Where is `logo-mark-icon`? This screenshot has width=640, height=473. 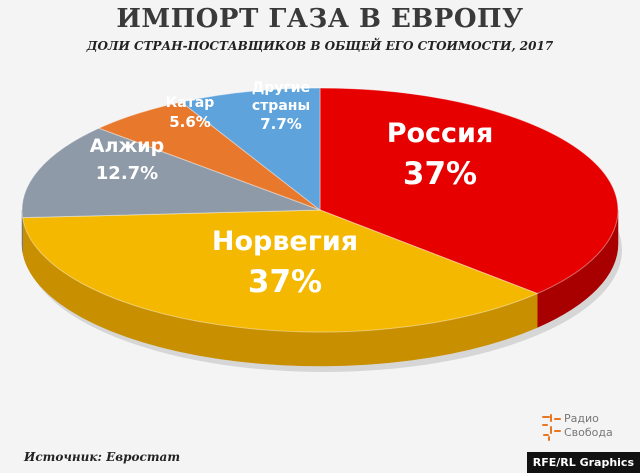 logo-mark-icon is located at coordinates (551, 427).